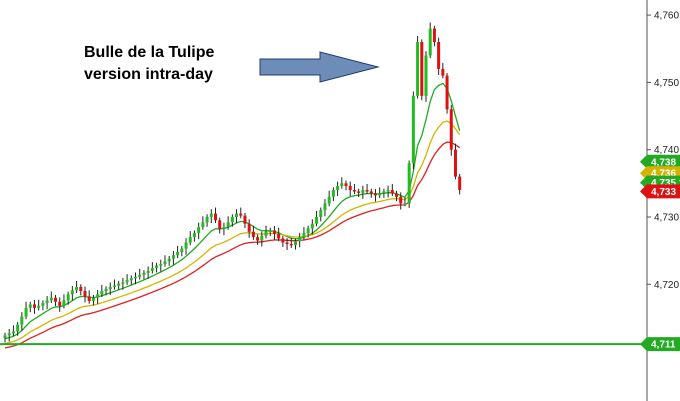 The image size is (680, 401). I want to click on price-tag: 4,711, so click(660, 344).